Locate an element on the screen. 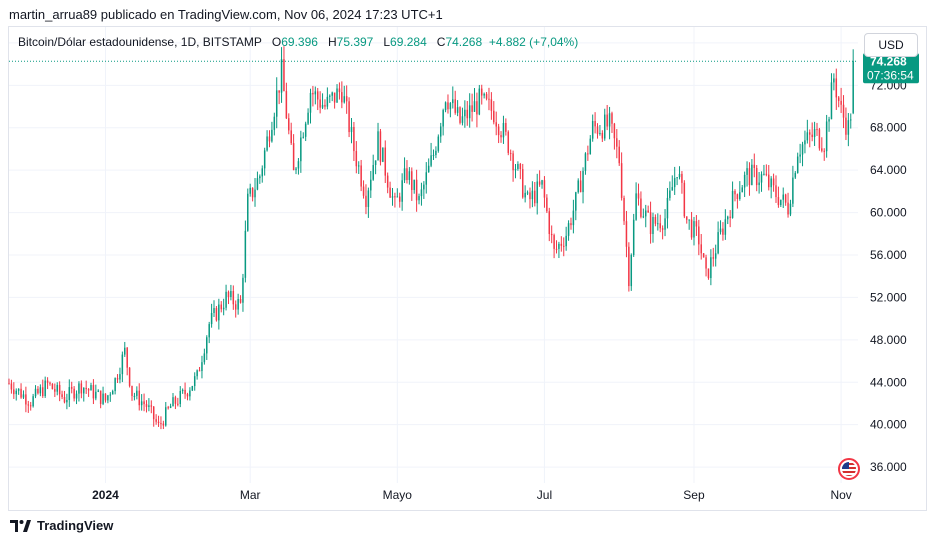  y-tick-label: 60.000 is located at coordinates (888, 213).